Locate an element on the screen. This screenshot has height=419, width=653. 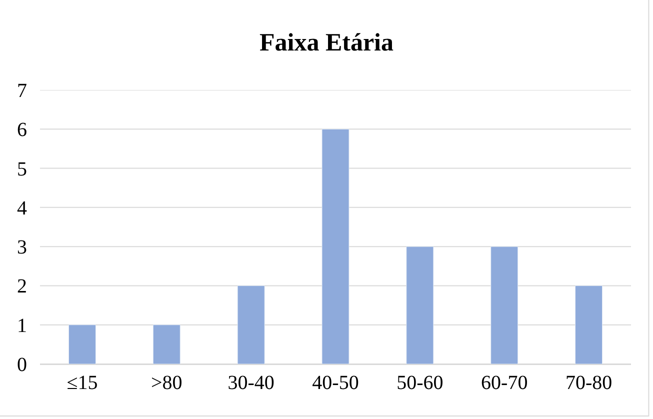
y-tick-label: 5 is located at coordinates (22, 169).